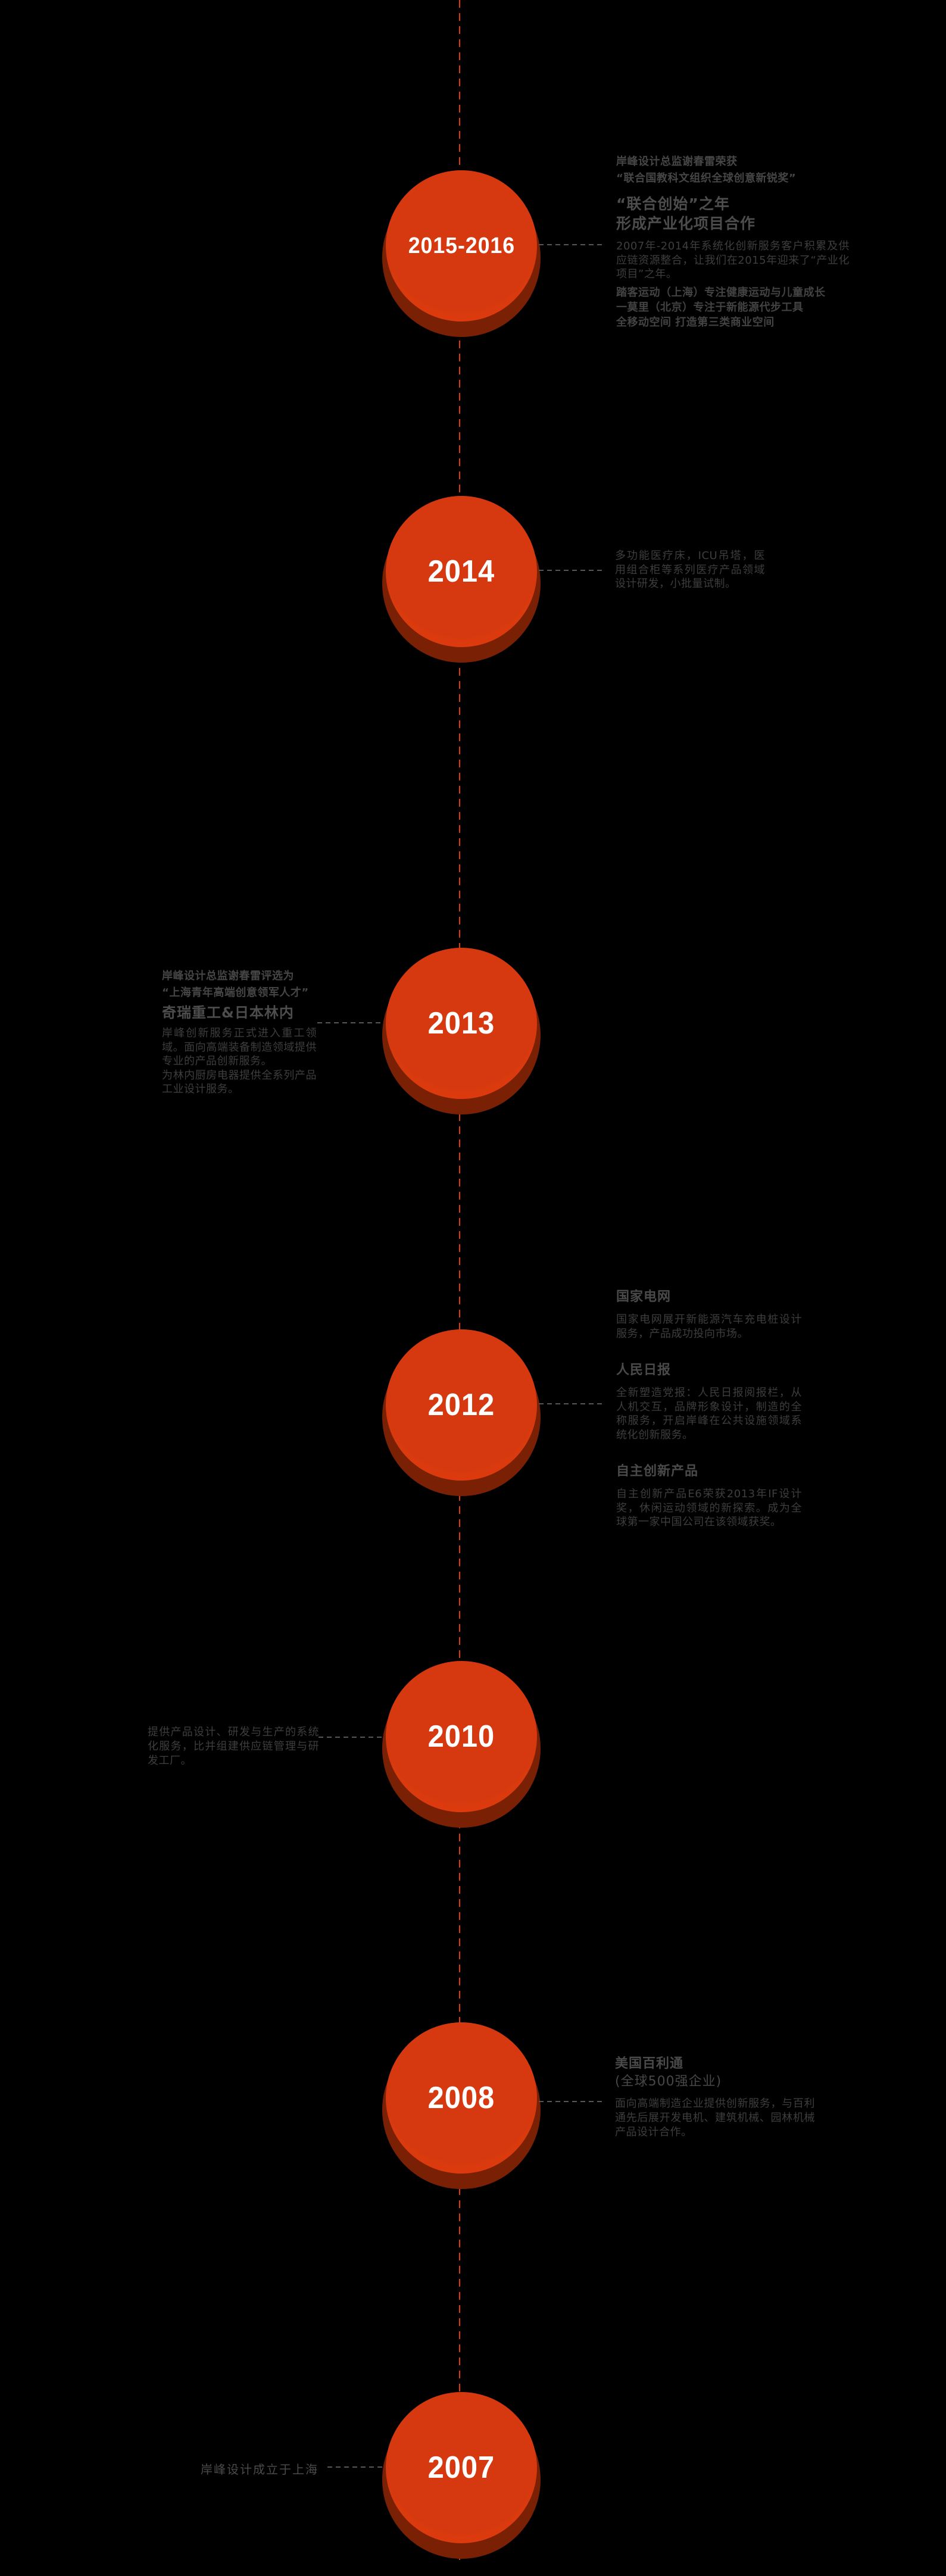 The width and height of the screenshot is (946, 2576). I want to click on client-group-state-grid: 国家电网 国家电网展开新能源汽车充电桩设计服务，产品成功投向市场。, so click(709, 1315).